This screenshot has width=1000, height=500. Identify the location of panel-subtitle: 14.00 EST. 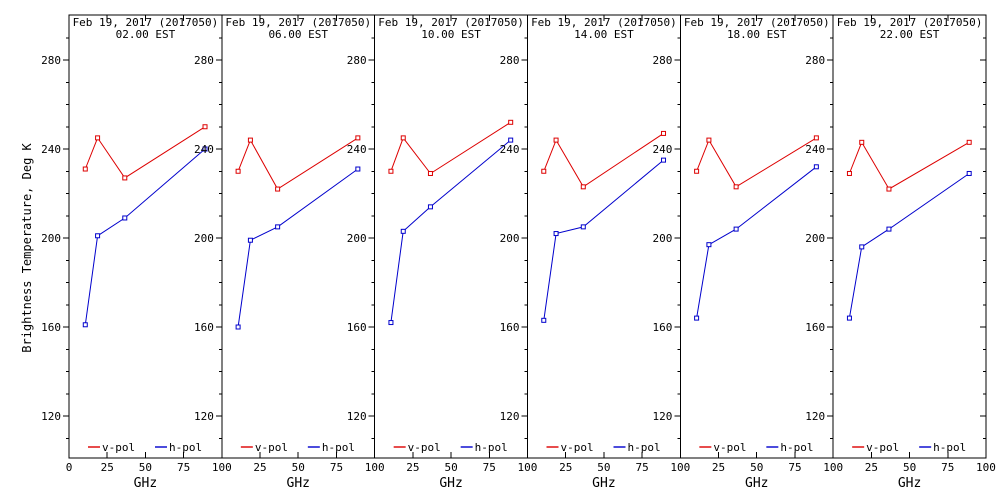
(604, 34).